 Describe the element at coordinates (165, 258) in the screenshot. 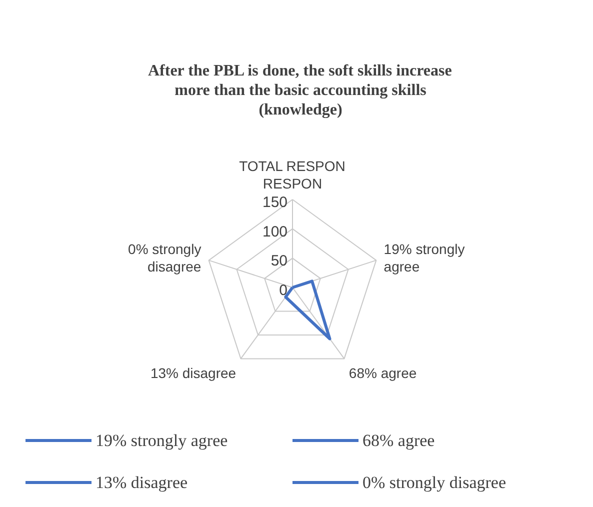

I see `spoke-label: 0% strongly disagree` at that location.